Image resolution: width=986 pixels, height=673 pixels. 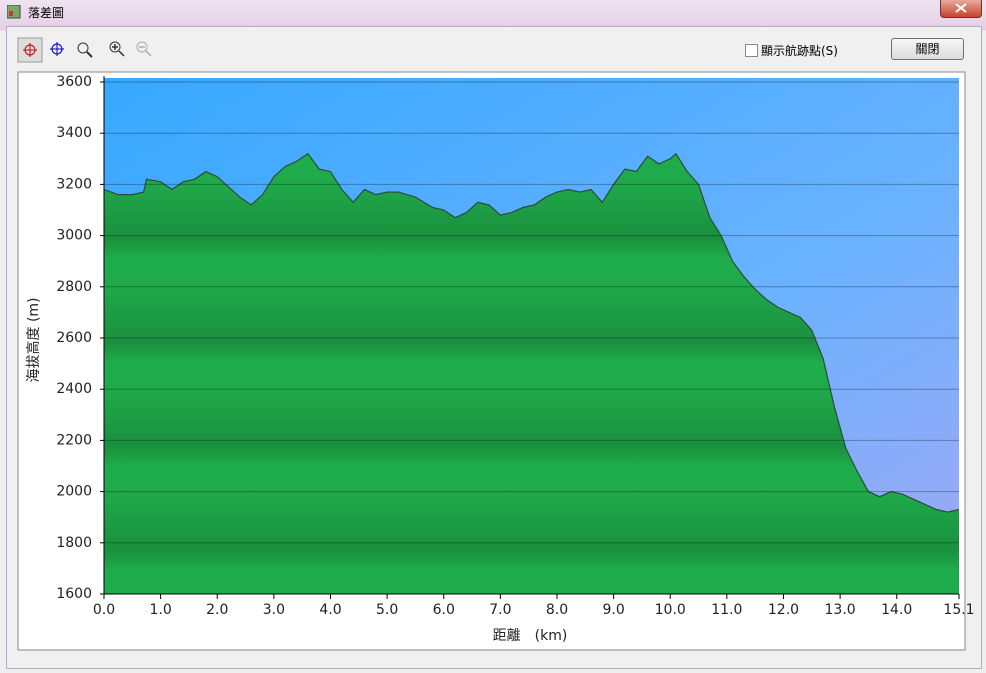 I want to click on close-button: 關閉, so click(x=927, y=49).